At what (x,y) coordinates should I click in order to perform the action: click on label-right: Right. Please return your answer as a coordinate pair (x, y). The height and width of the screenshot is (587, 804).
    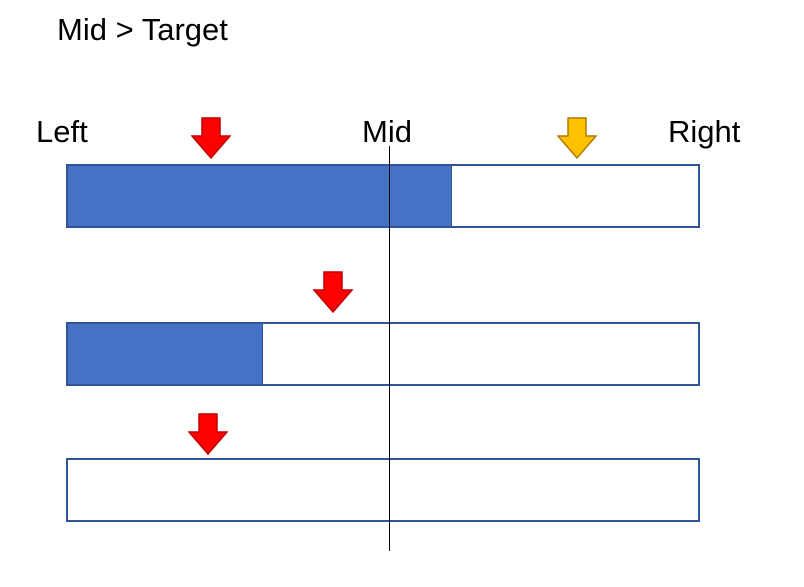
    Looking at the image, I should click on (704, 131).